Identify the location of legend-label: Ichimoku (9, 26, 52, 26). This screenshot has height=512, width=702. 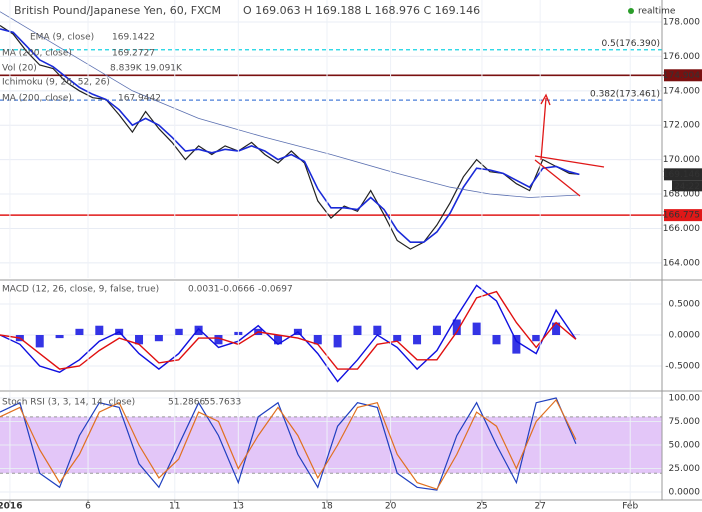
(56, 83).